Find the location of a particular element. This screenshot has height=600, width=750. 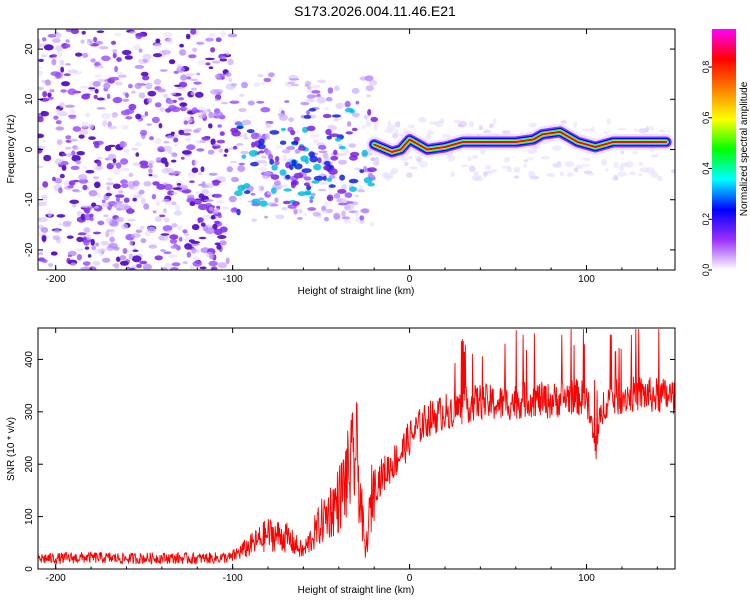

spectrogram-x-axis-label: Height of straight line (km) is located at coordinates (356, 291).